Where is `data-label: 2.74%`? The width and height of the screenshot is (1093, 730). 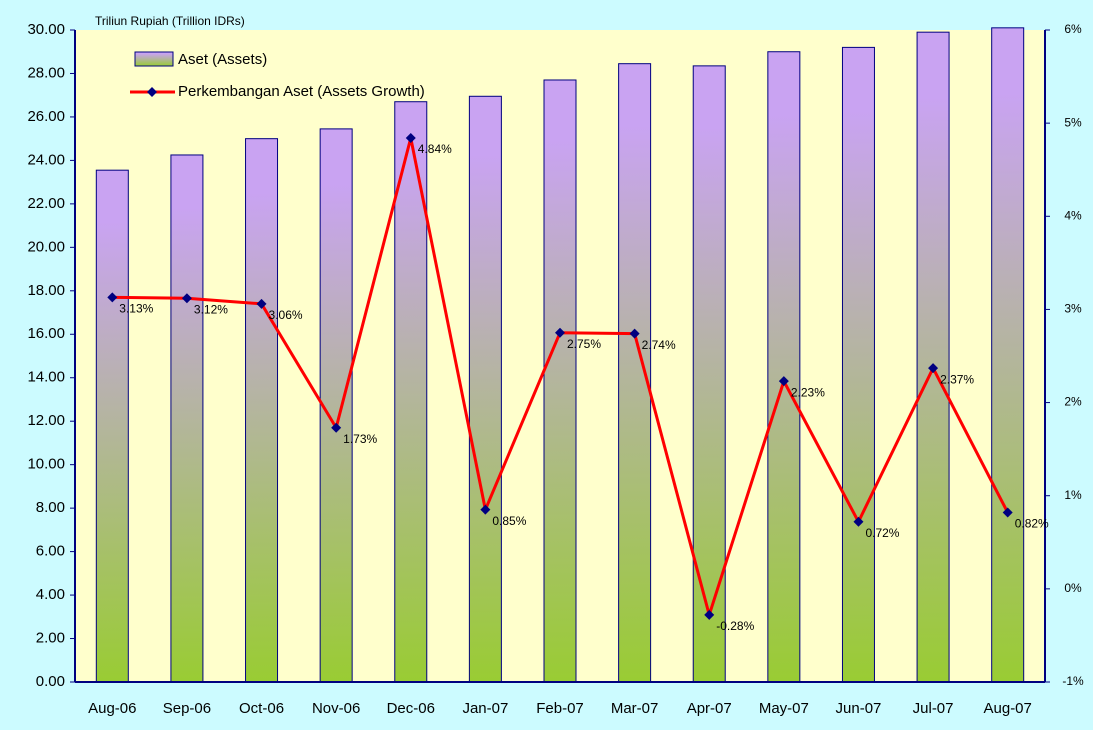
data-label: 2.74% is located at coordinates (659, 345).